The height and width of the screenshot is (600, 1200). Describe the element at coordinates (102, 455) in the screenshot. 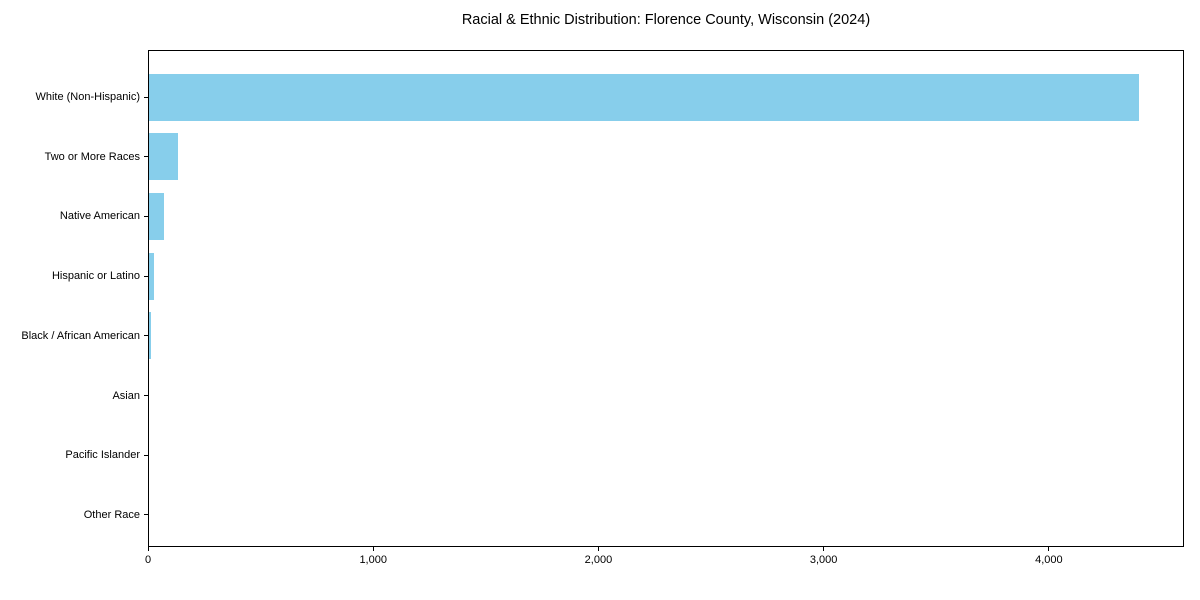

I see `y-axis-label: Pacific Islander` at that location.